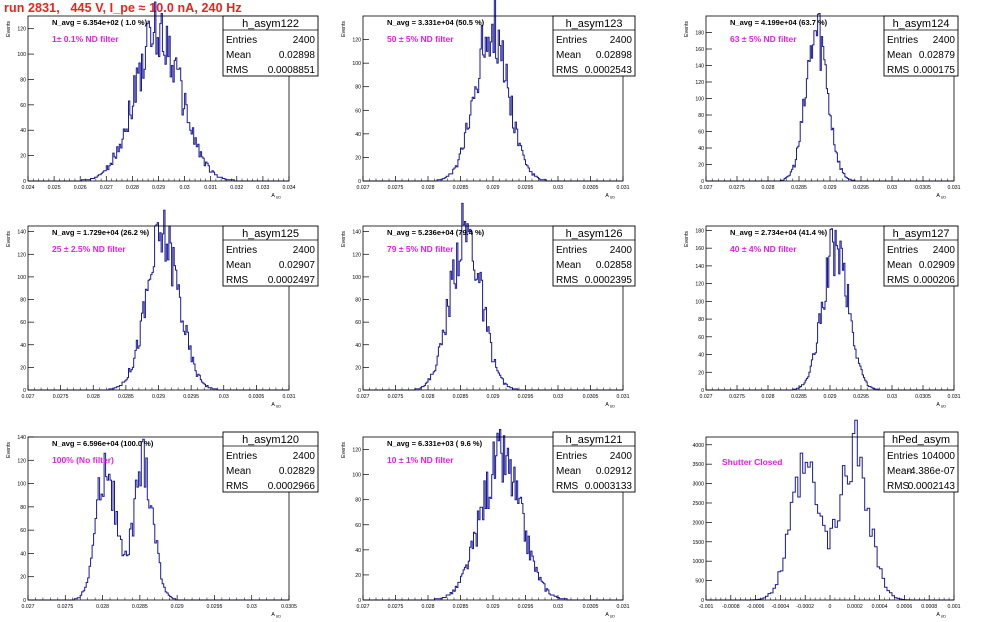 The height and width of the screenshot is (622, 996). Describe the element at coordinates (752, 462) in the screenshot. I see `filter-text: Shutter Closed` at that location.